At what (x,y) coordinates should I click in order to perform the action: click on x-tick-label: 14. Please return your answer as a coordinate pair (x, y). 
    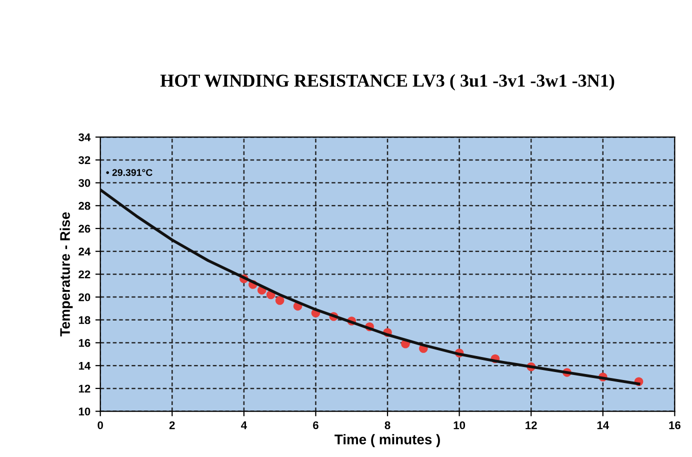
    Looking at the image, I should click on (603, 425).